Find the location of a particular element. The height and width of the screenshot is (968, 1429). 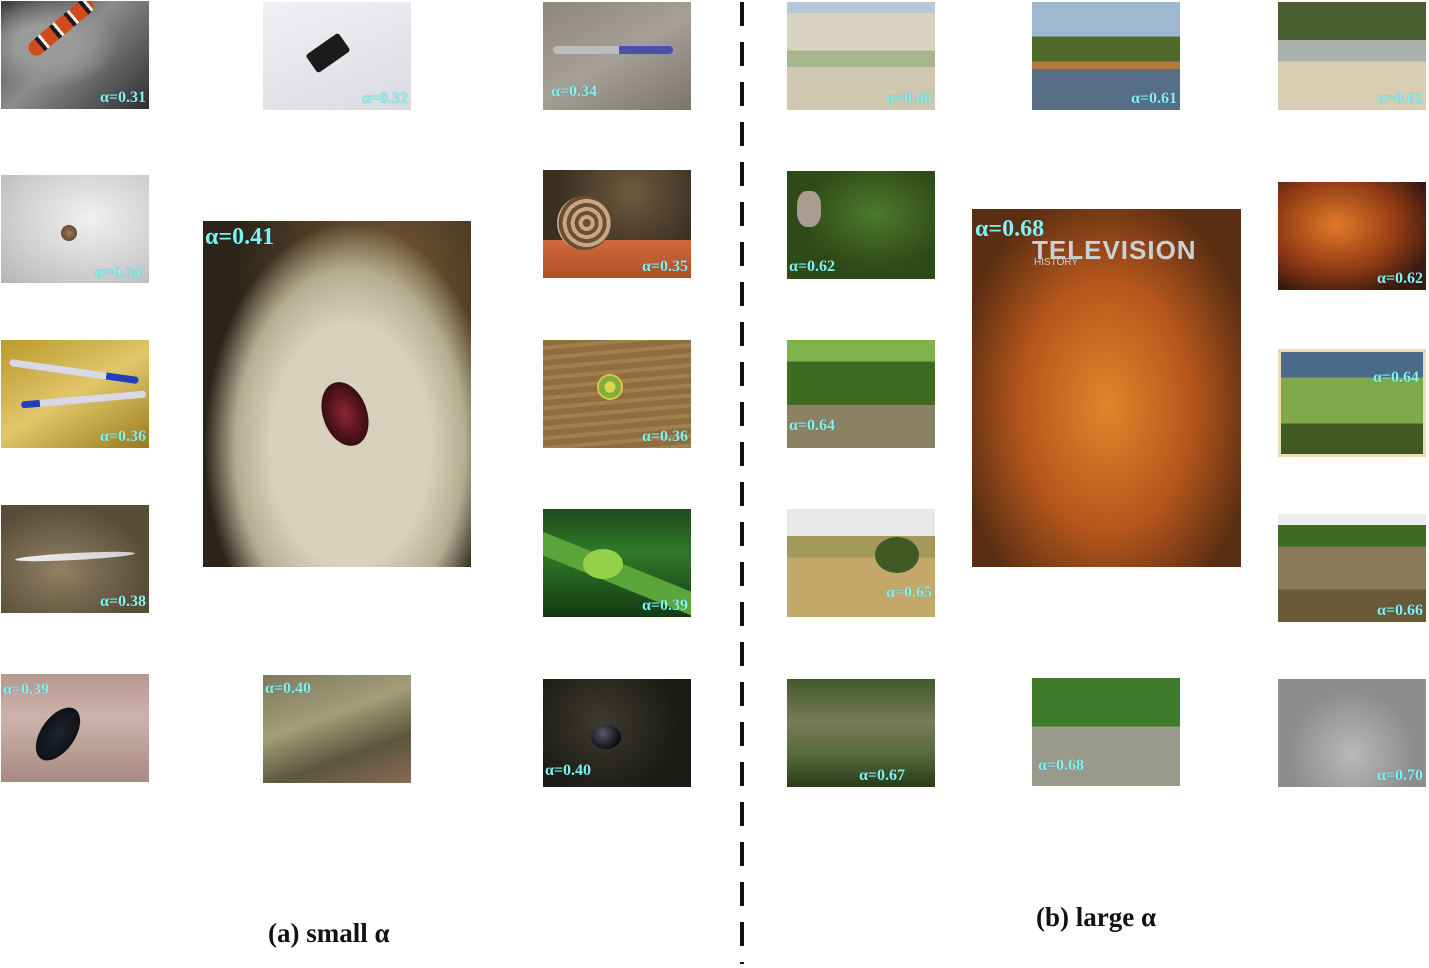

caption-large-alpha: (b) large α is located at coordinates (1096, 917).